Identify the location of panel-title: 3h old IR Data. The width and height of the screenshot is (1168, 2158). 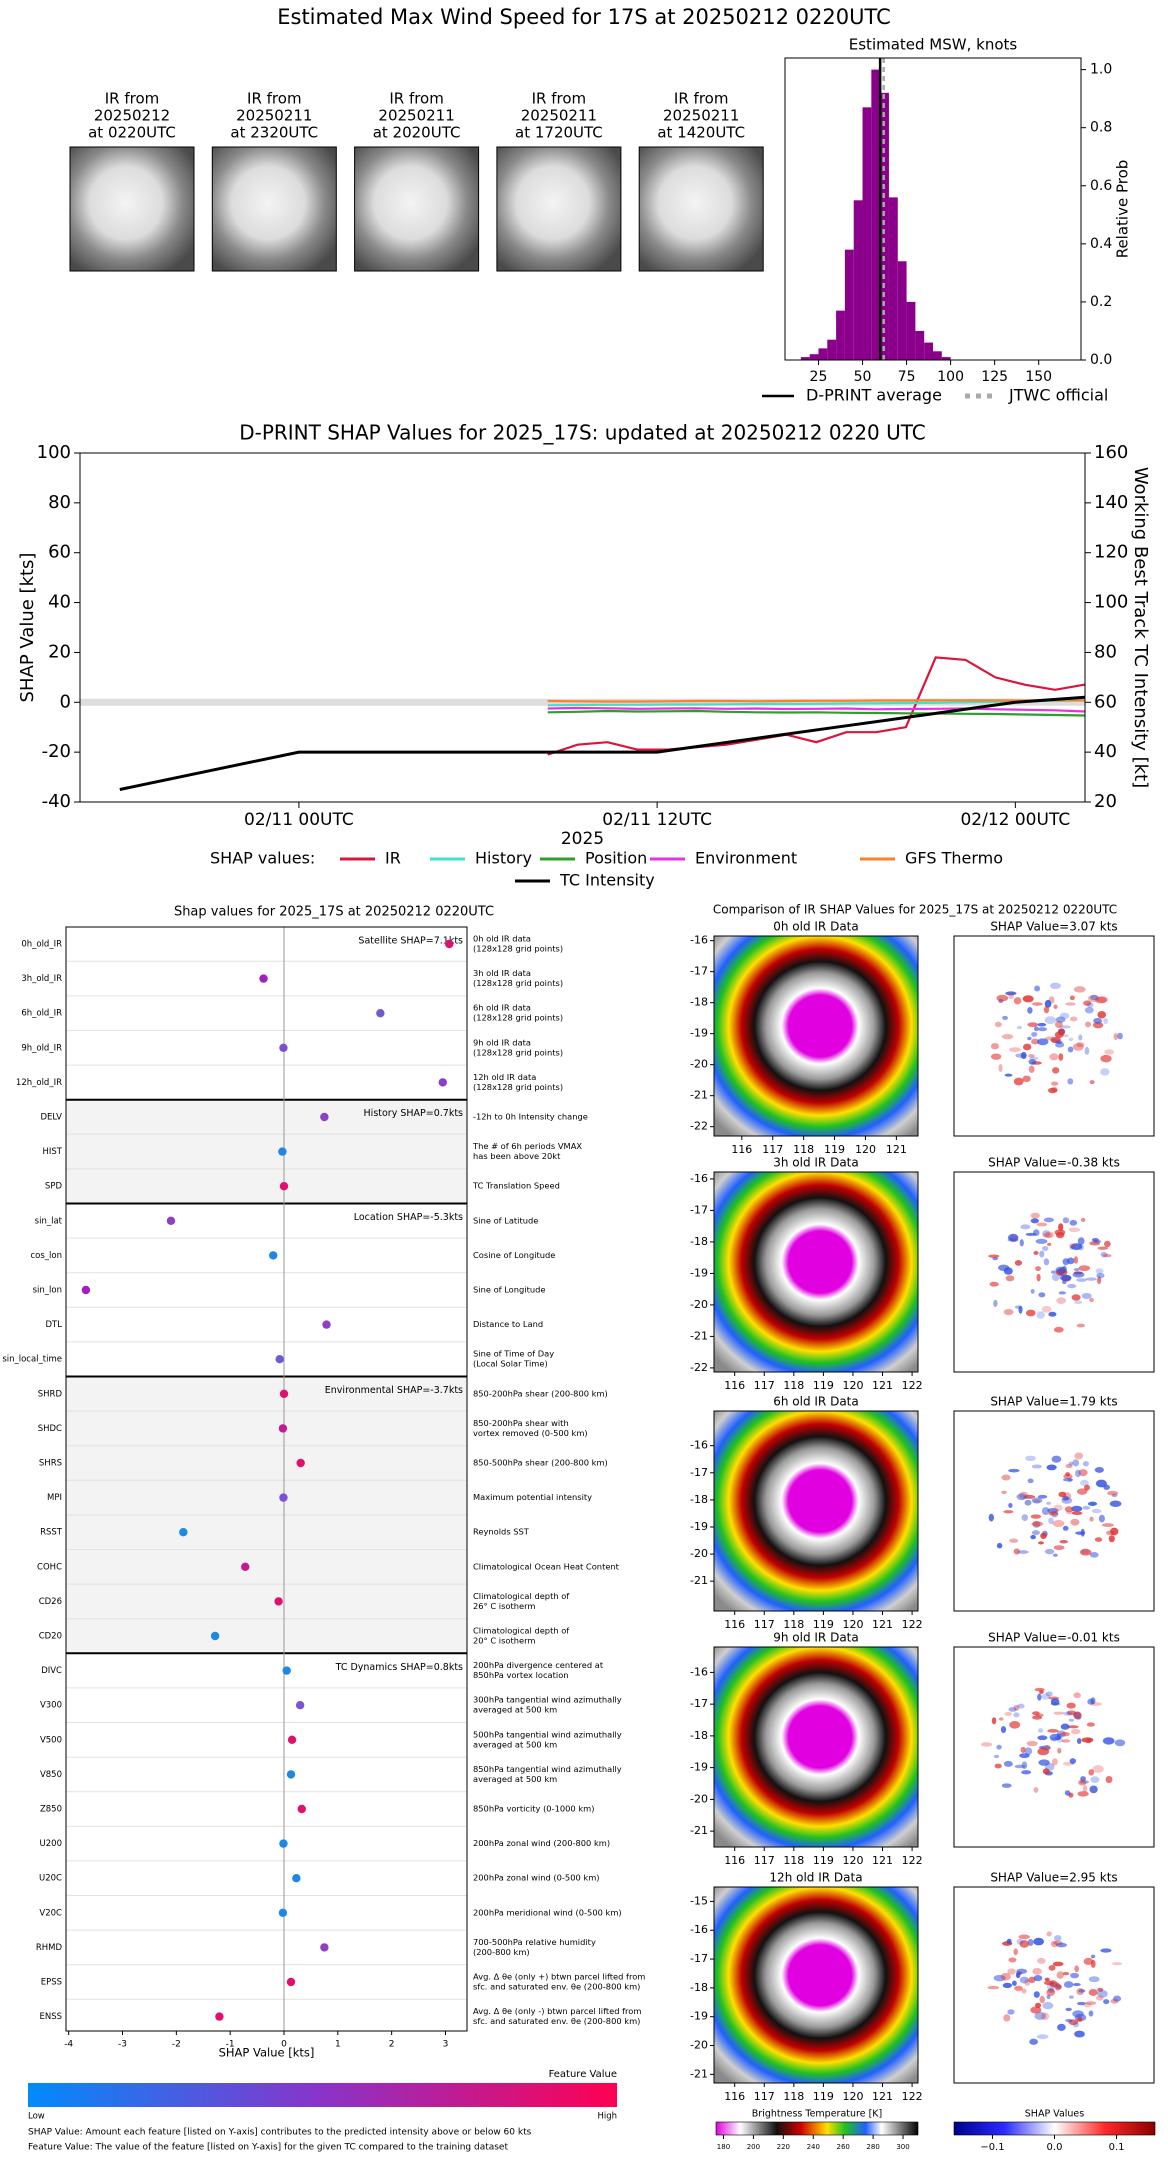
(816, 1163).